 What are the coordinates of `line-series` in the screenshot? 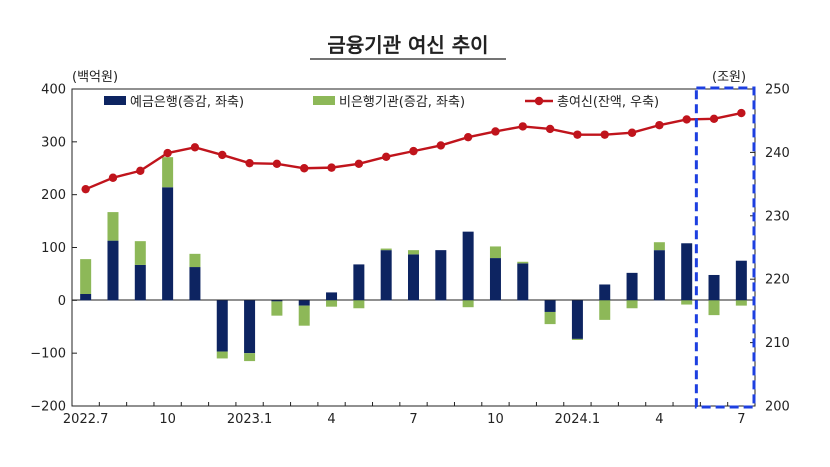 It's located at (413, 151).